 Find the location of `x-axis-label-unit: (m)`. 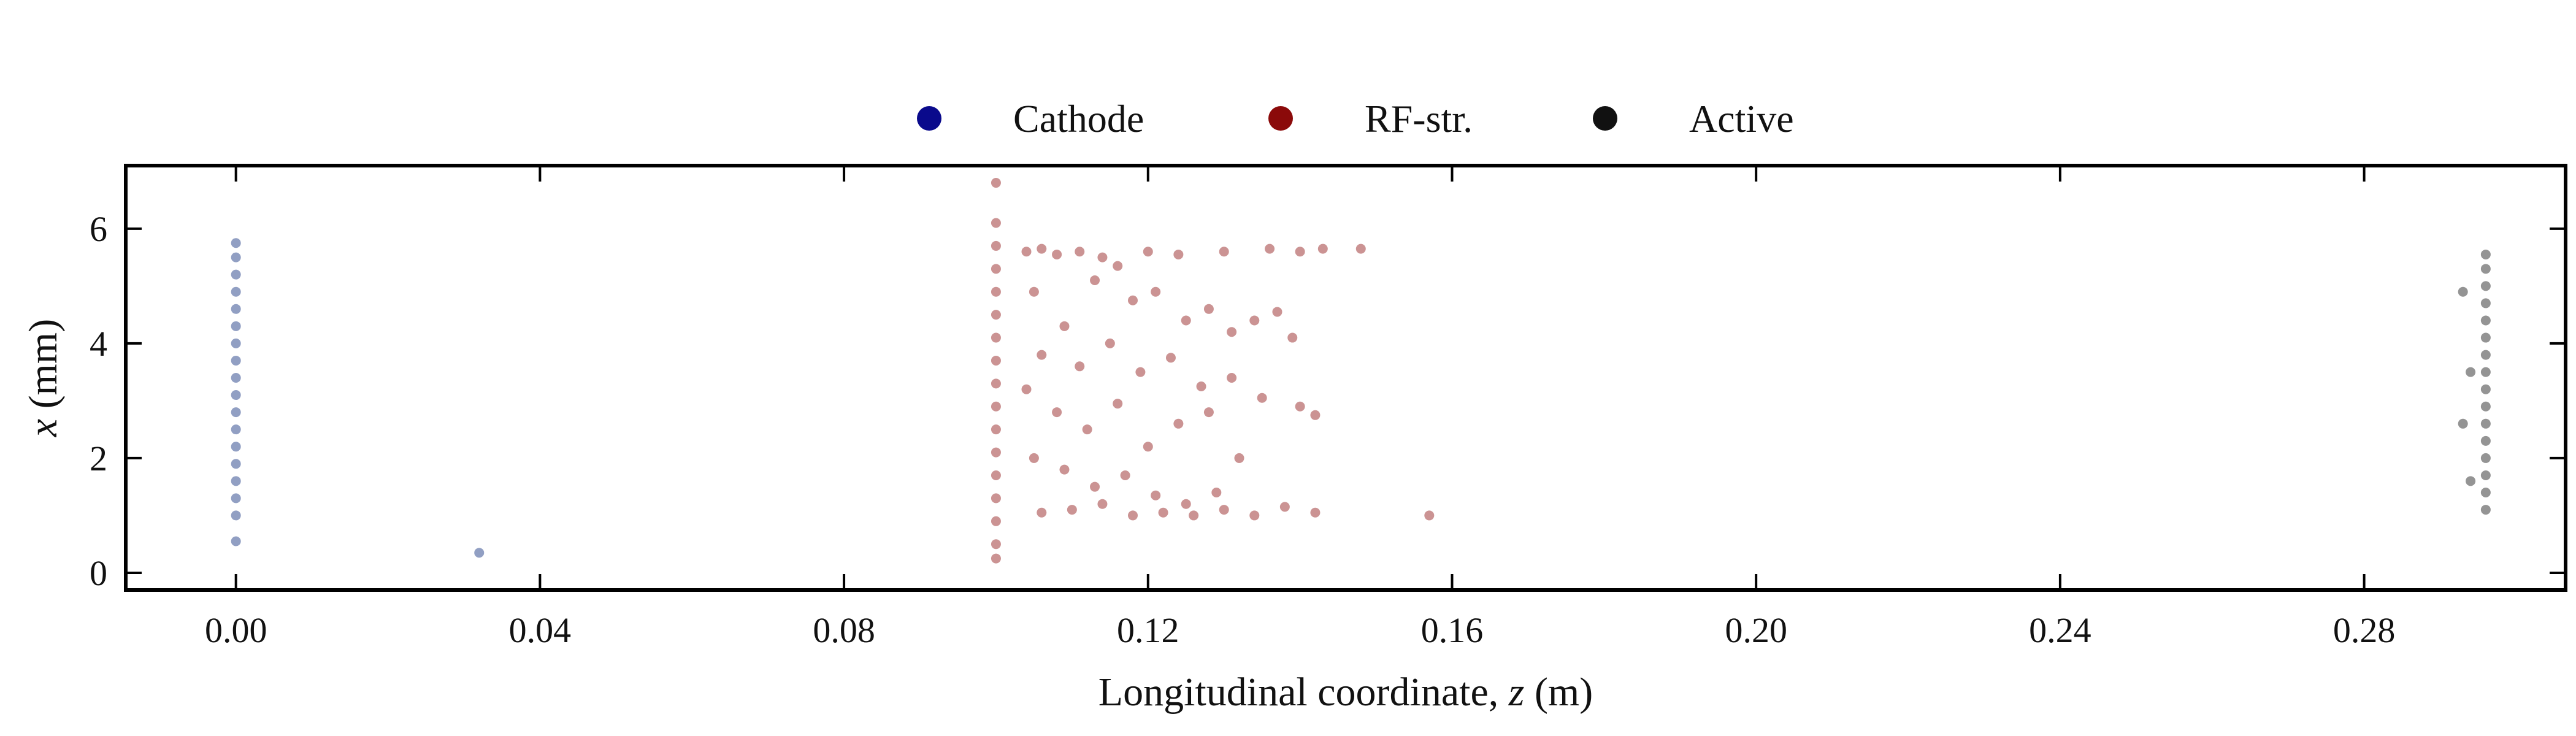

x-axis-label-unit: (m) is located at coordinates (1558, 692).